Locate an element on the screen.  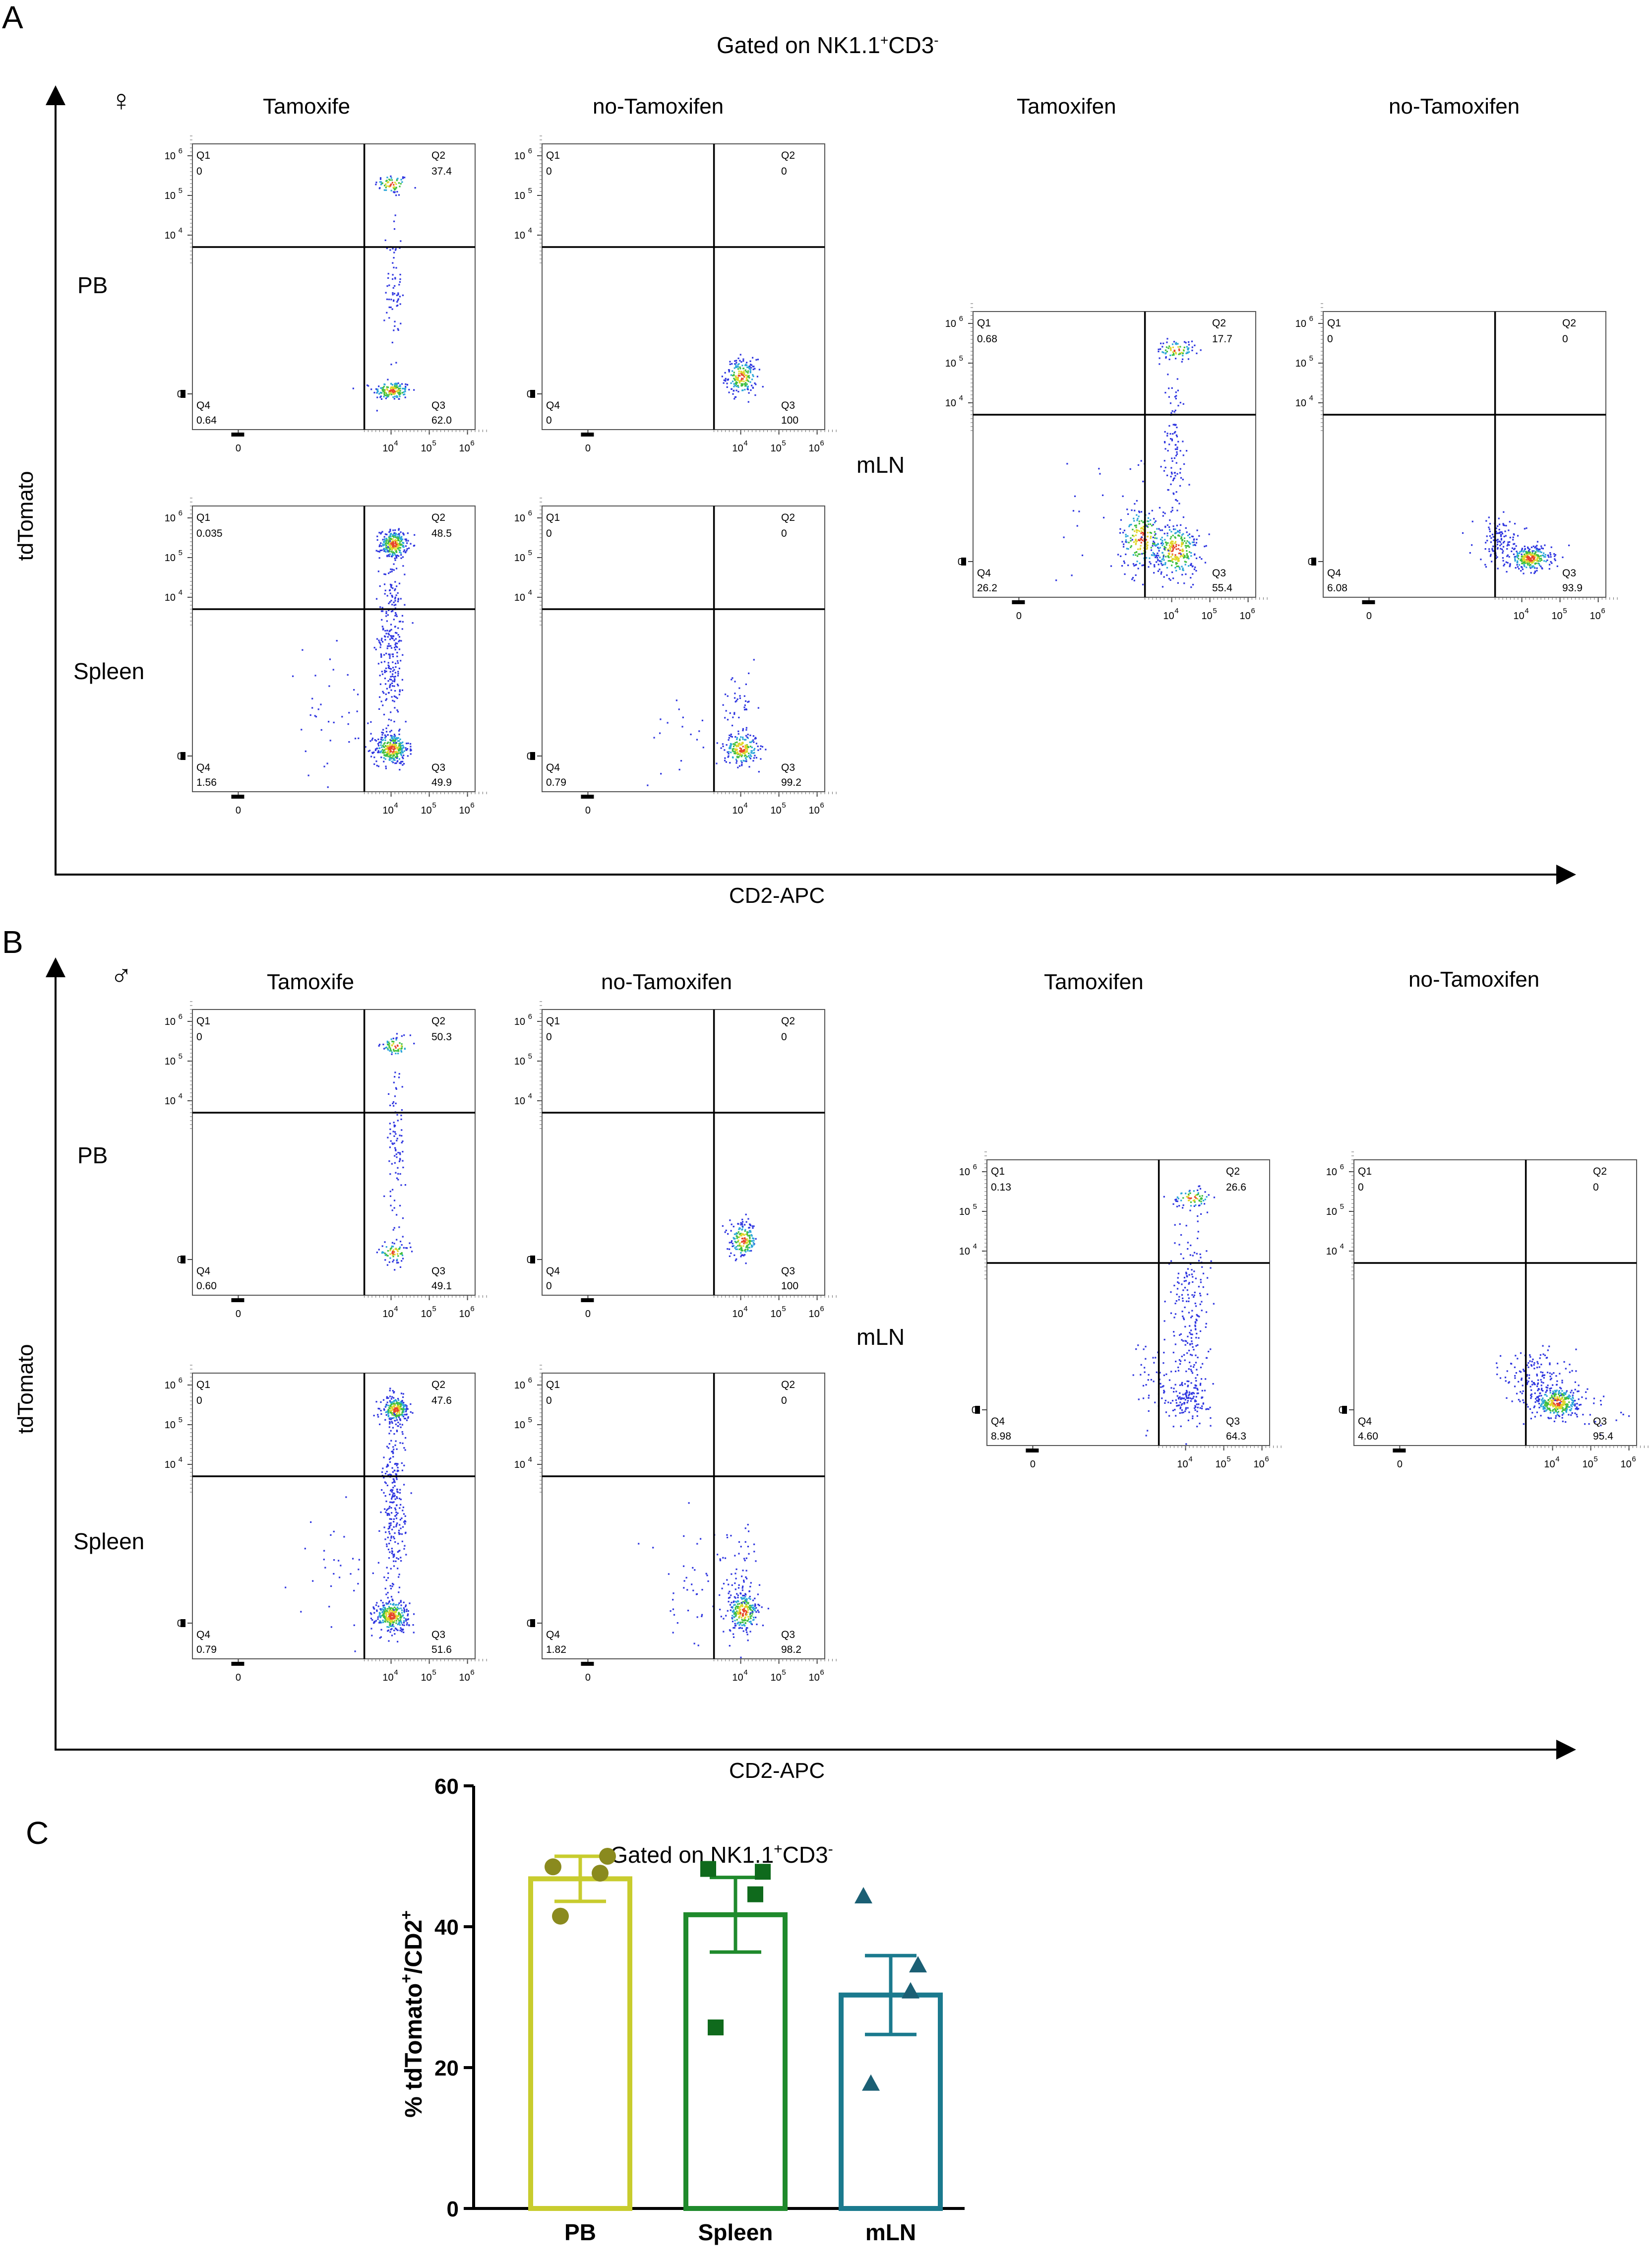
quadrant-name-q3: Q3 is located at coordinates (788, 1271).